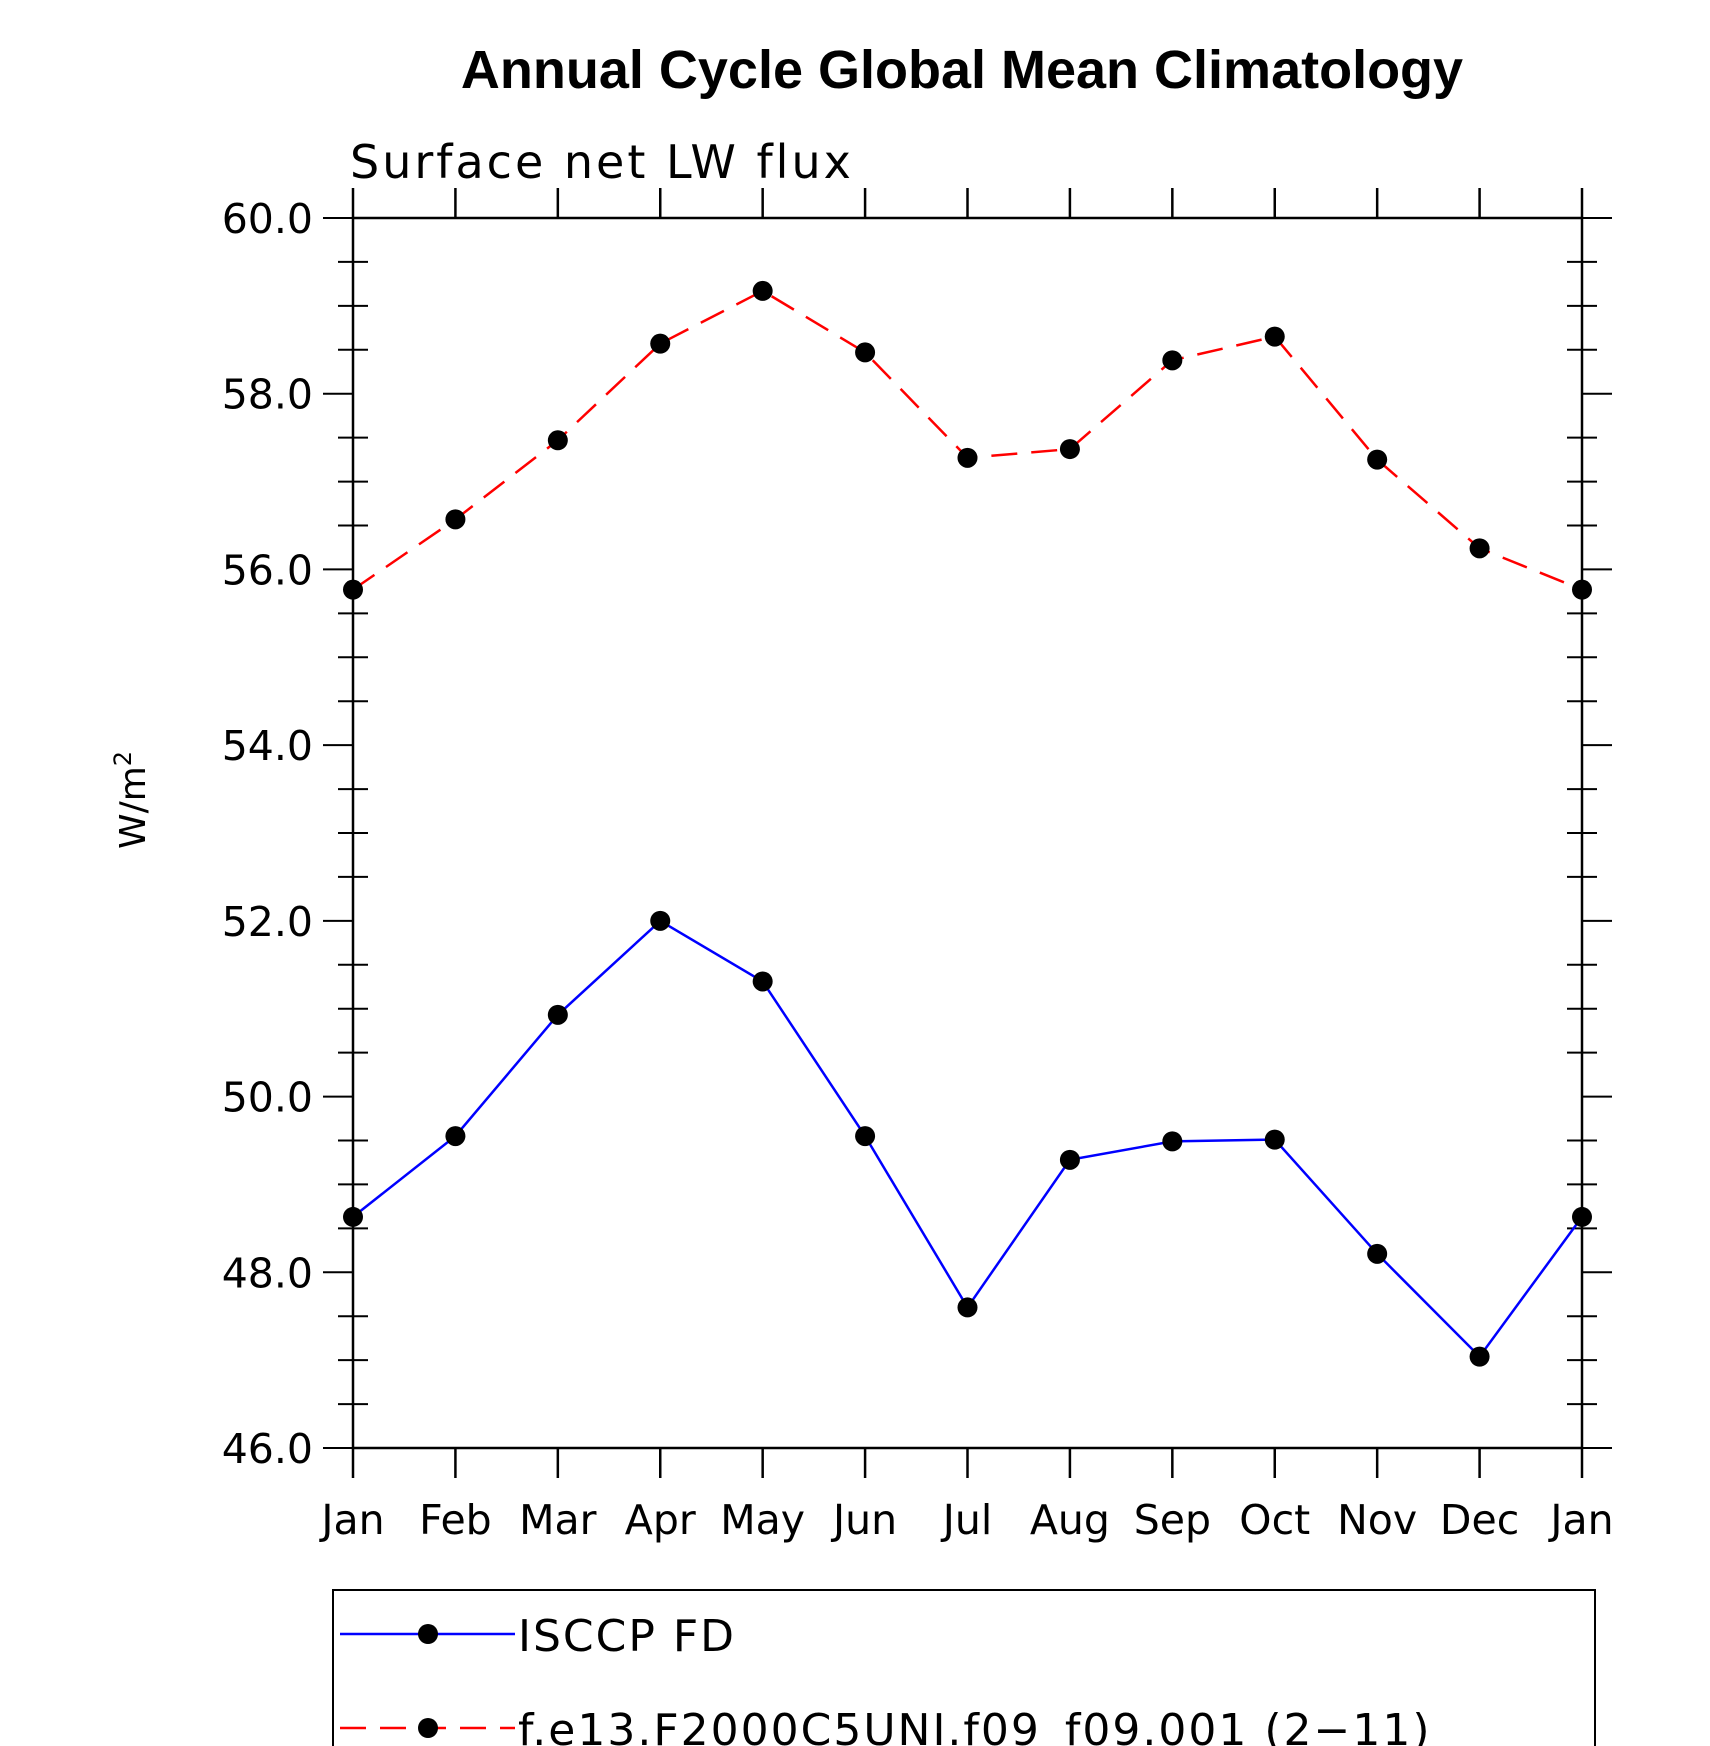  What do you see at coordinates (975, 1725) in the screenshot?
I see `legend-label-model: f.e13.F2000C5UNI.f09_f09.001 (2−11)` at bounding box center [975, 1725].